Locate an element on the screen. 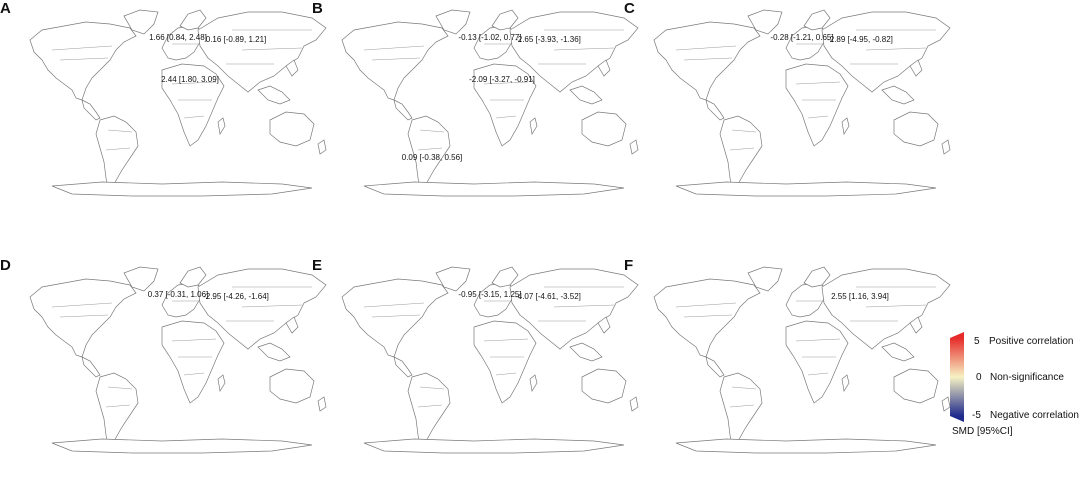 The image size is (1084, 486). smd-label-europe: -0.95 [-3.15, 1.25] is located at coordinates (489, 294).